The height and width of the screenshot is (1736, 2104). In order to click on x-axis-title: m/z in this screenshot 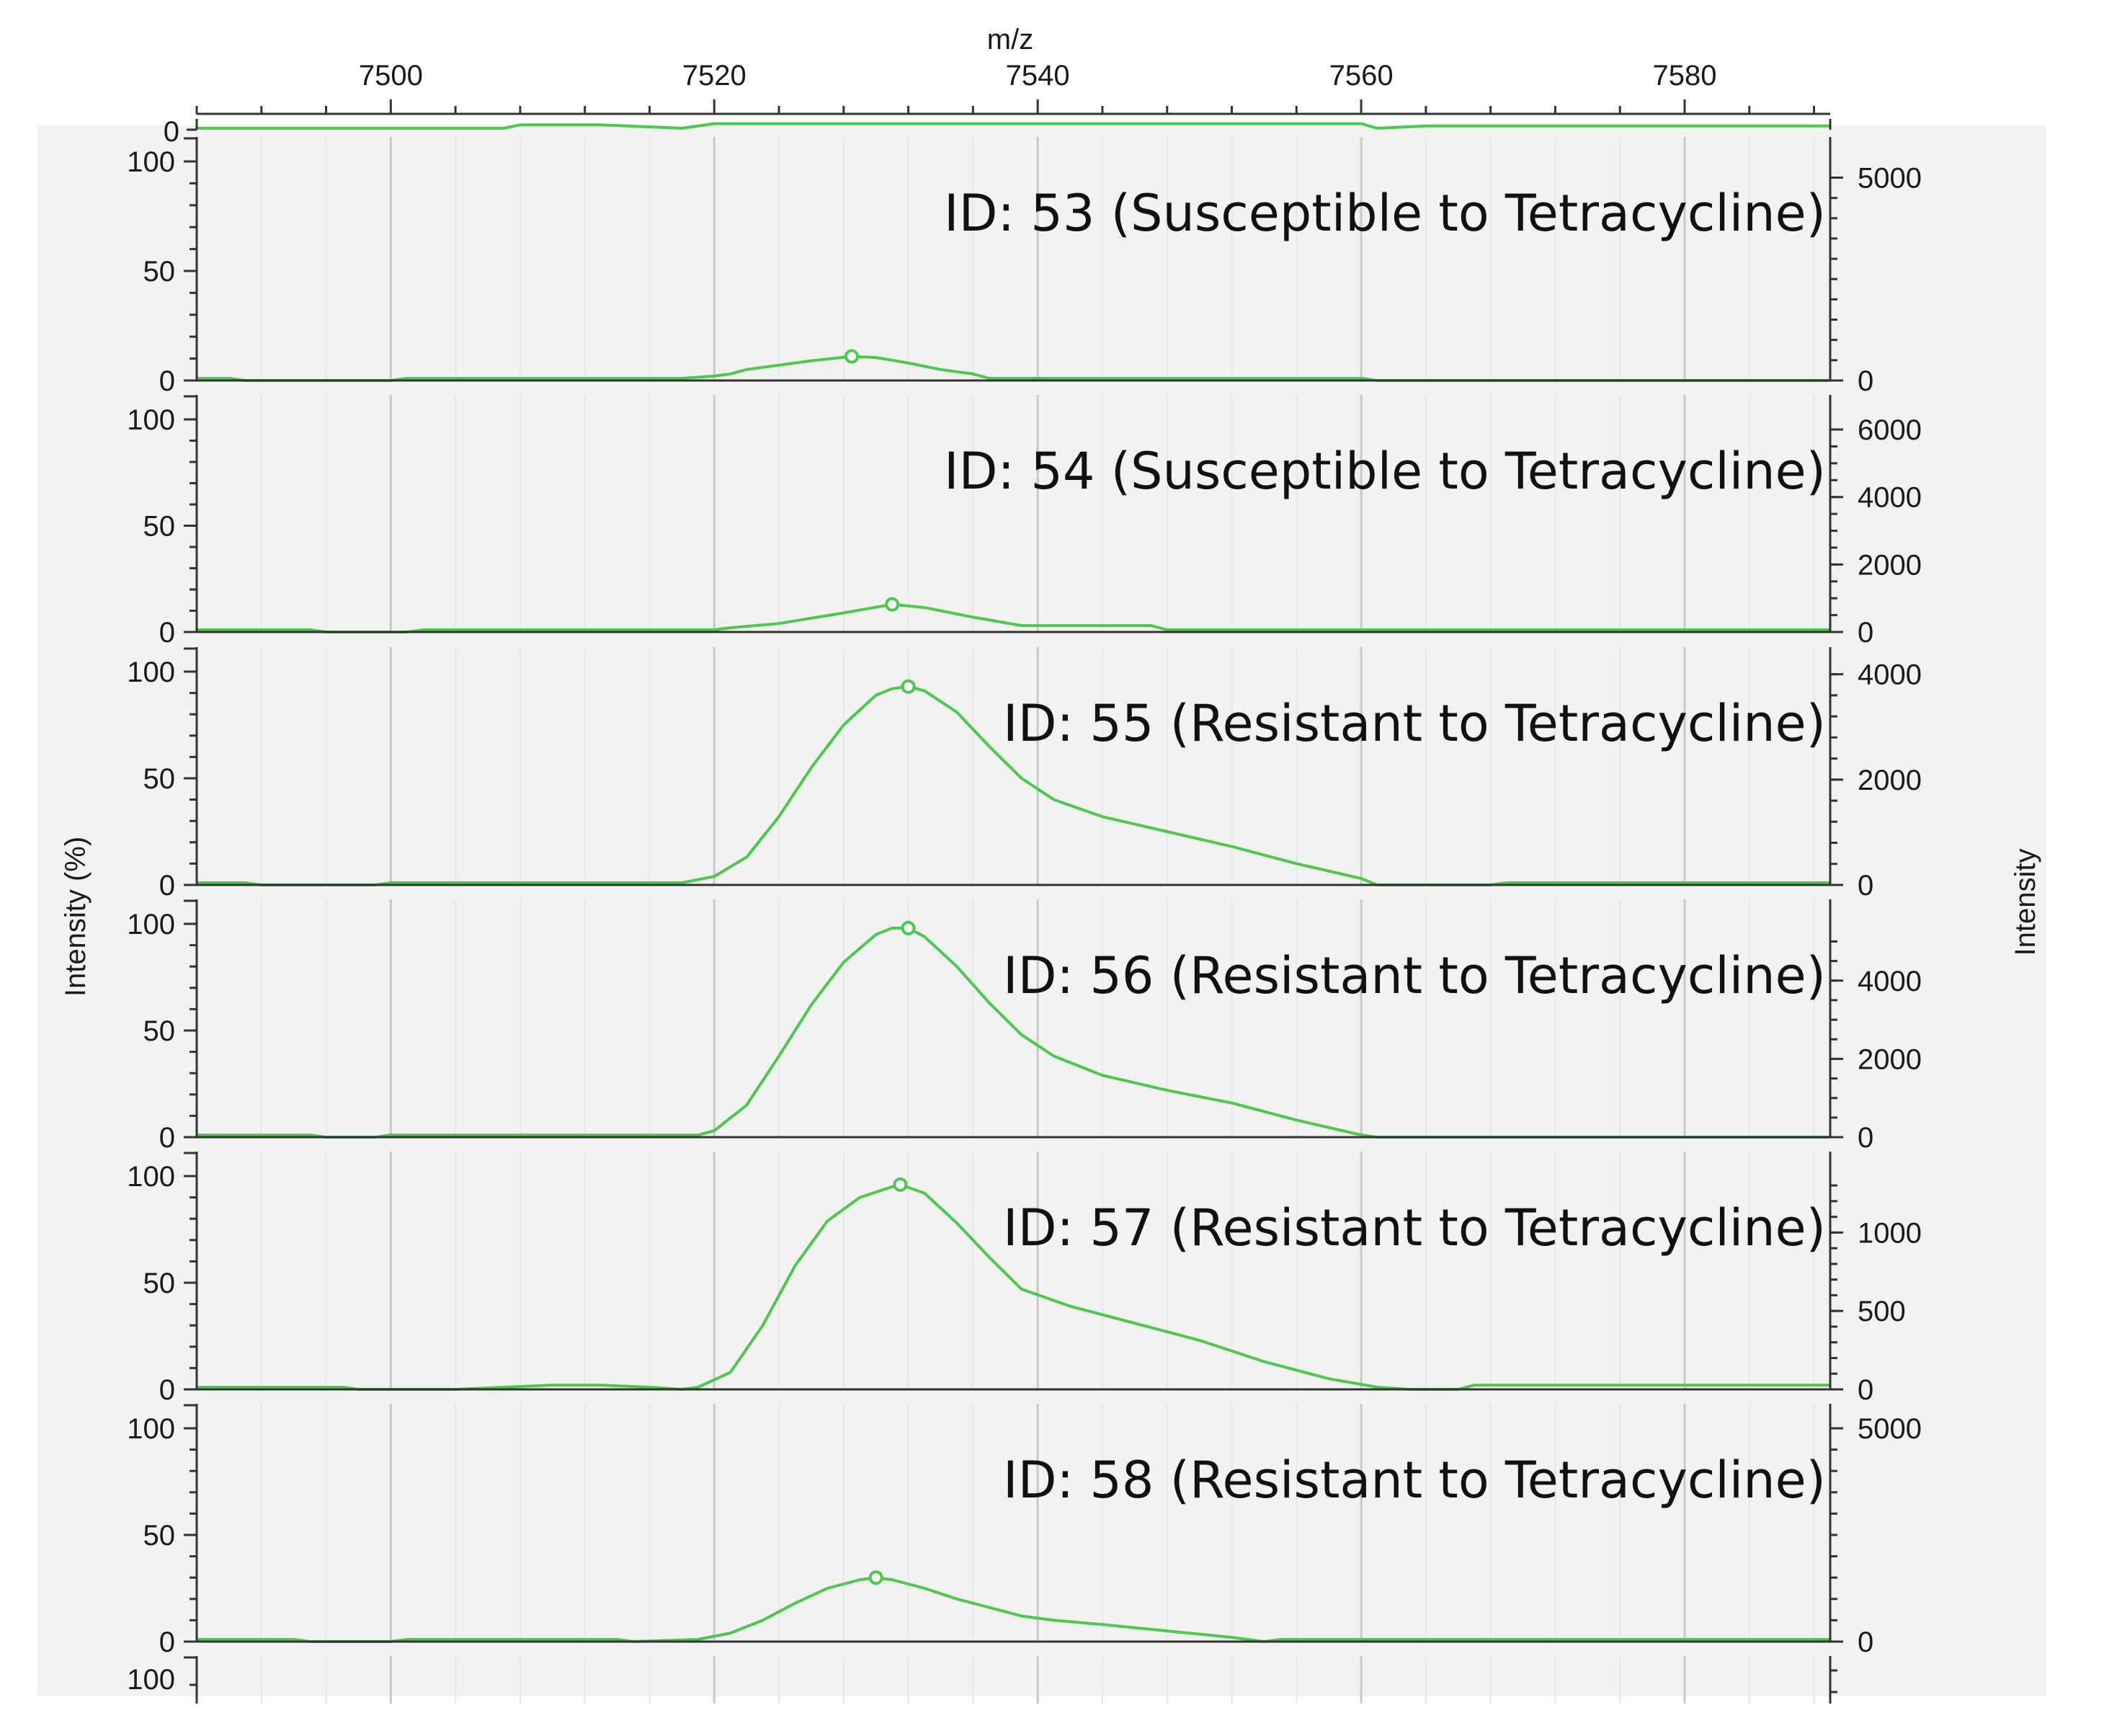, I will do `click(1010, 40)`.